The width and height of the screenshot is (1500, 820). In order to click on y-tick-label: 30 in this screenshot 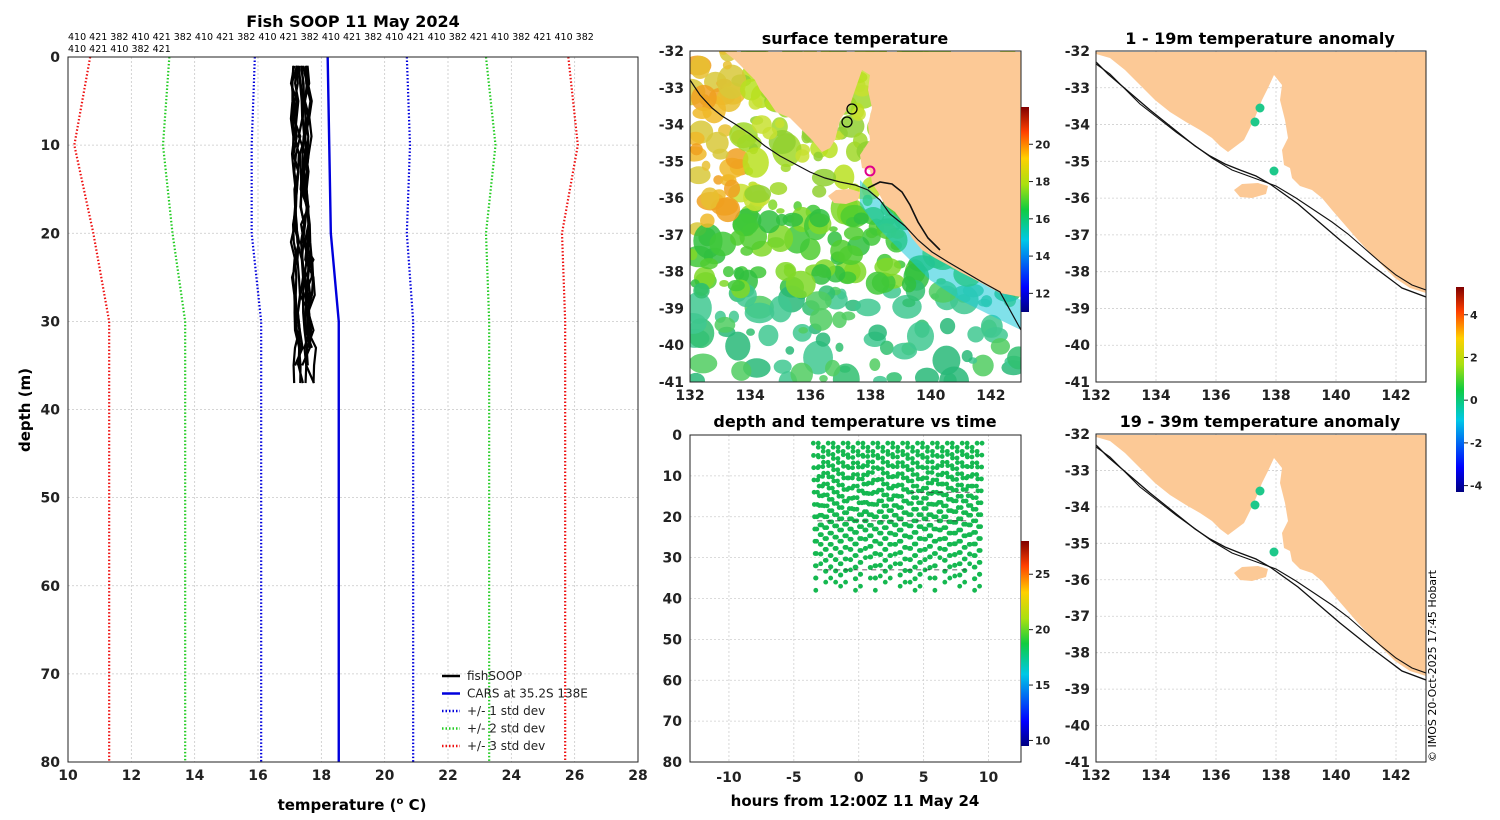, I will do `click(673, 559)`.